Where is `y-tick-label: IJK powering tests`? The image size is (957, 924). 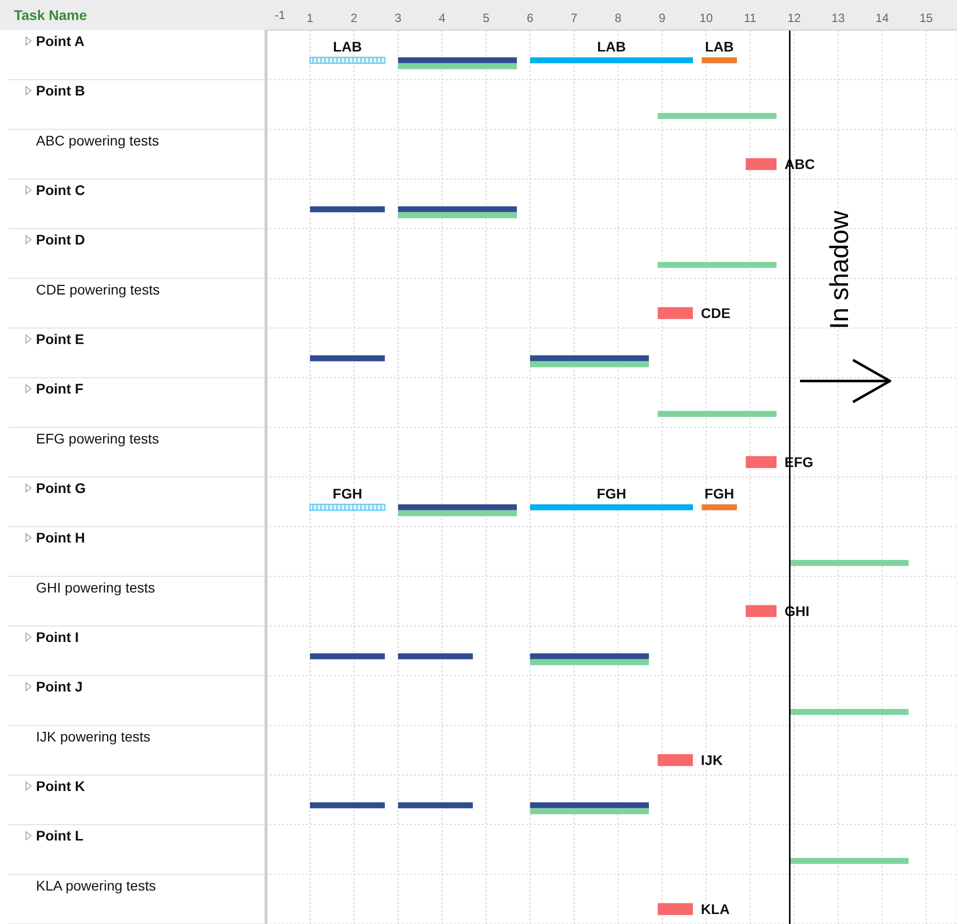
y-tick-label: IJK powering tests is located at coordinates (93, 736).